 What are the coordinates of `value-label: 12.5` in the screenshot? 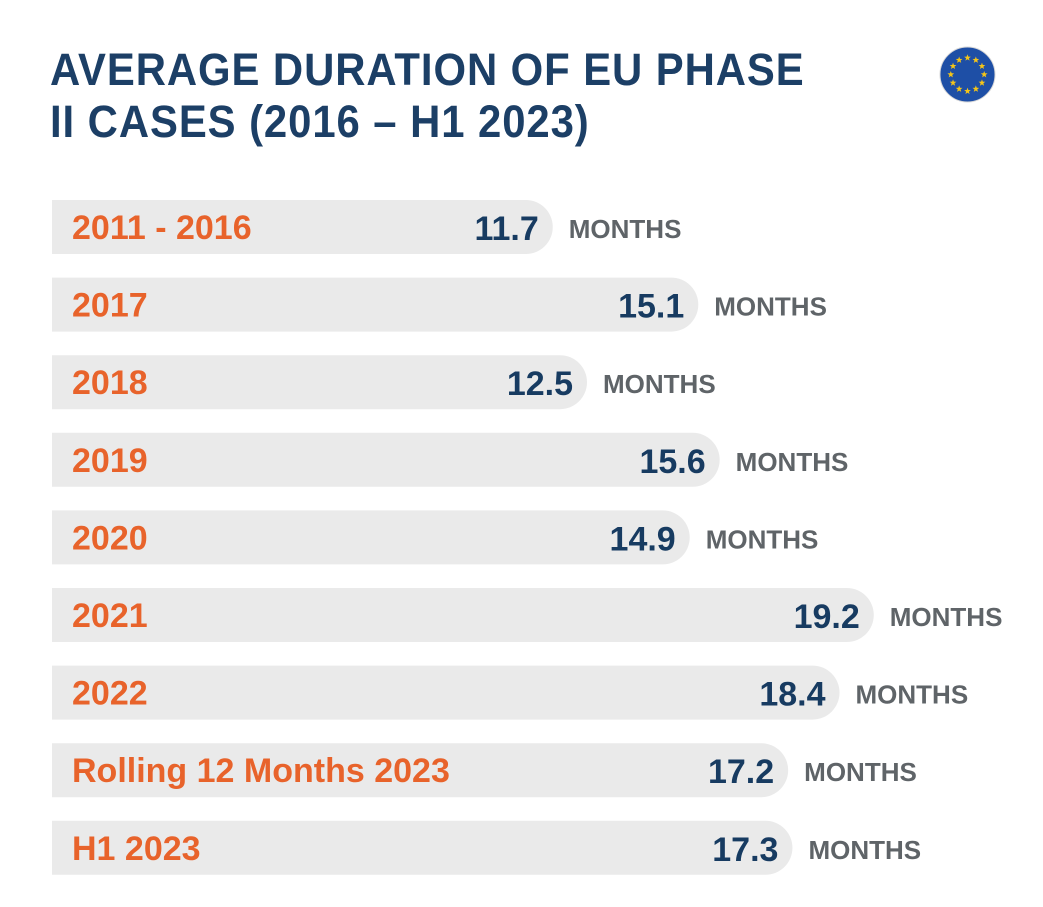 It's located at (540, 384).